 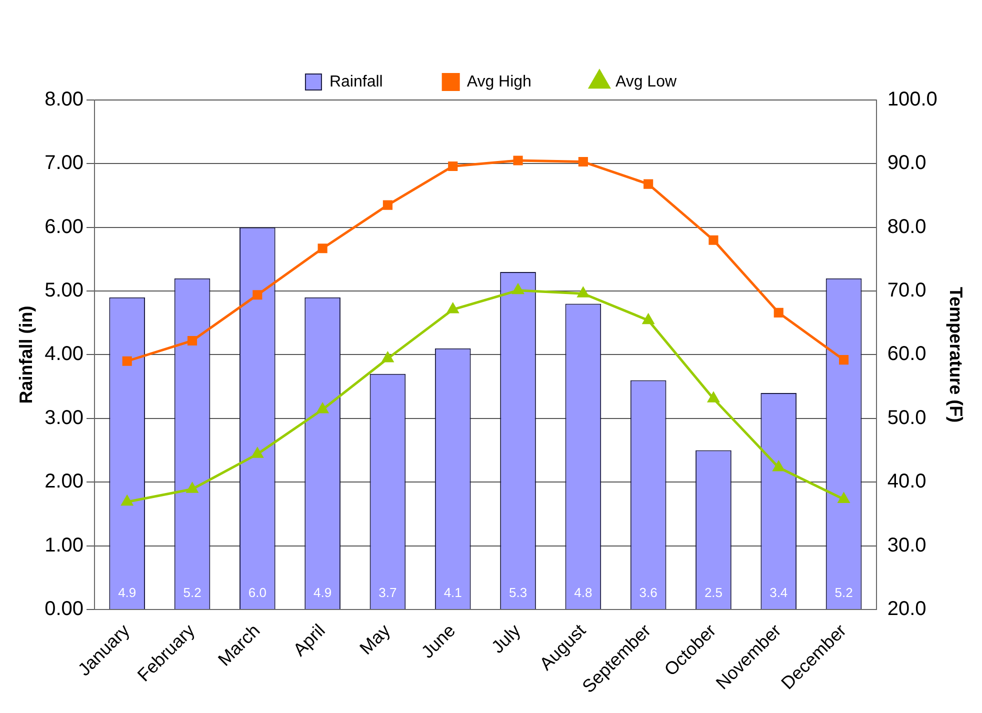 What do you see at coordinates (906, 291) in the screenshot?
I see `y2-tick-label: 70.0` at bounding box center [906, 291].